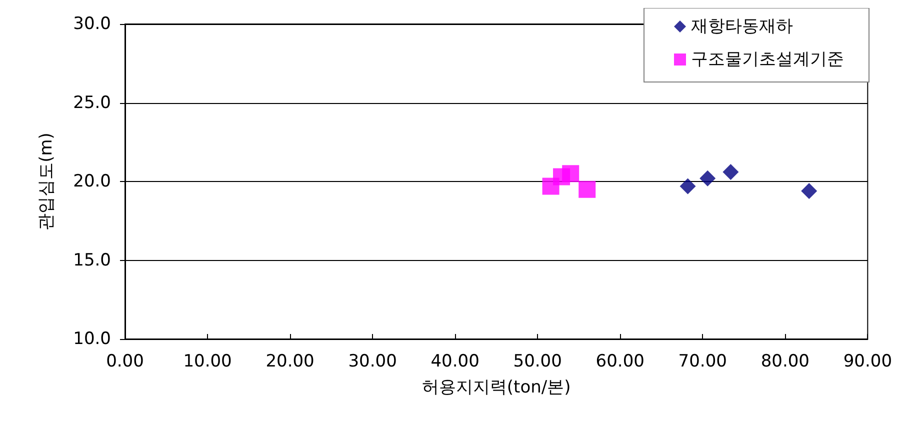 Image resolution: width=903 pixels, height=435 pixels. What do you see at coordinates (620, 362) in the screenshot?
I see `x-tick-label: 60.00` at bounding box center [620, 362].